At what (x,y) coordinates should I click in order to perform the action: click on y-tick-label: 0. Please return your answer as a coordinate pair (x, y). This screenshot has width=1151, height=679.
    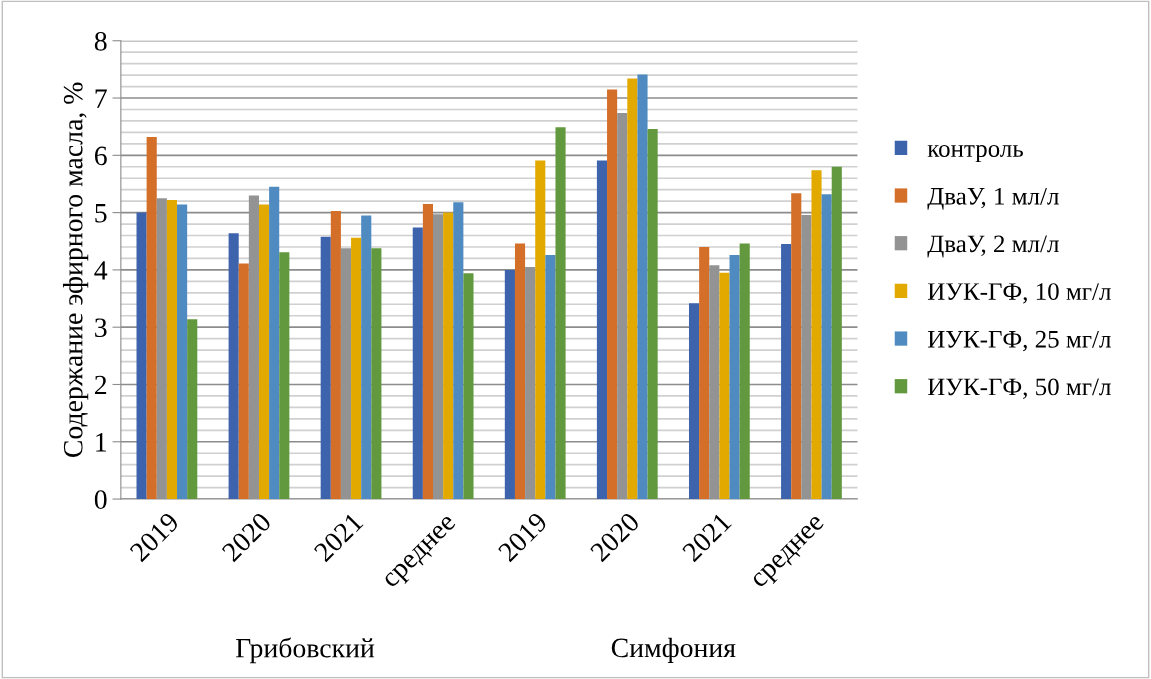
    Looking at the image, I should click on (100, 499).